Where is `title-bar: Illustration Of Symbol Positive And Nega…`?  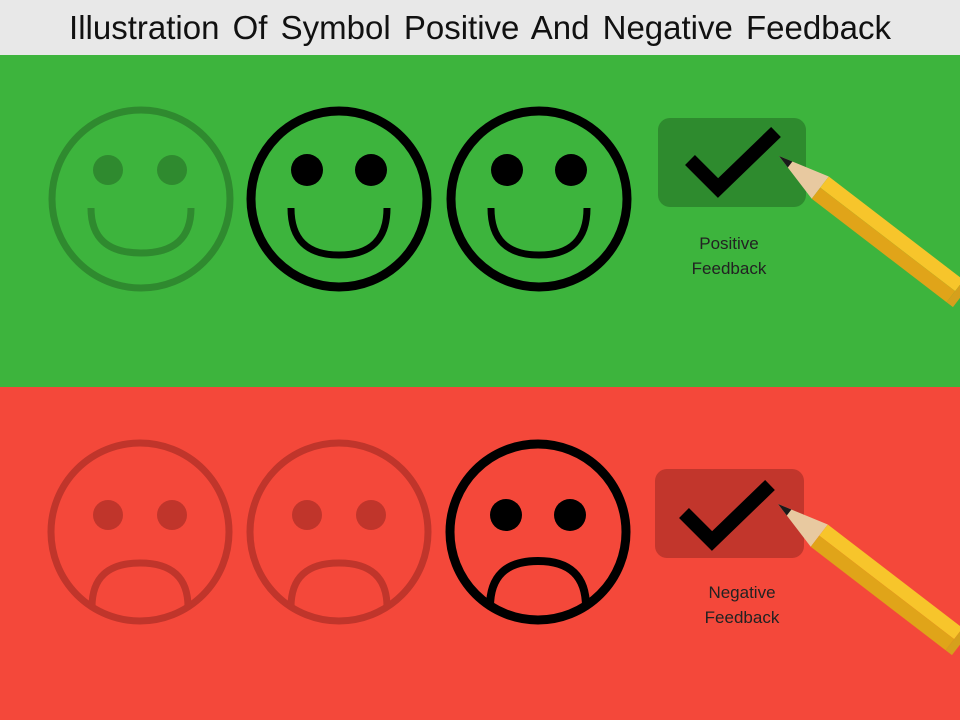 title-bar: Illustration Of Symbol Positive And Nega… is located at coordinates (480, 27).